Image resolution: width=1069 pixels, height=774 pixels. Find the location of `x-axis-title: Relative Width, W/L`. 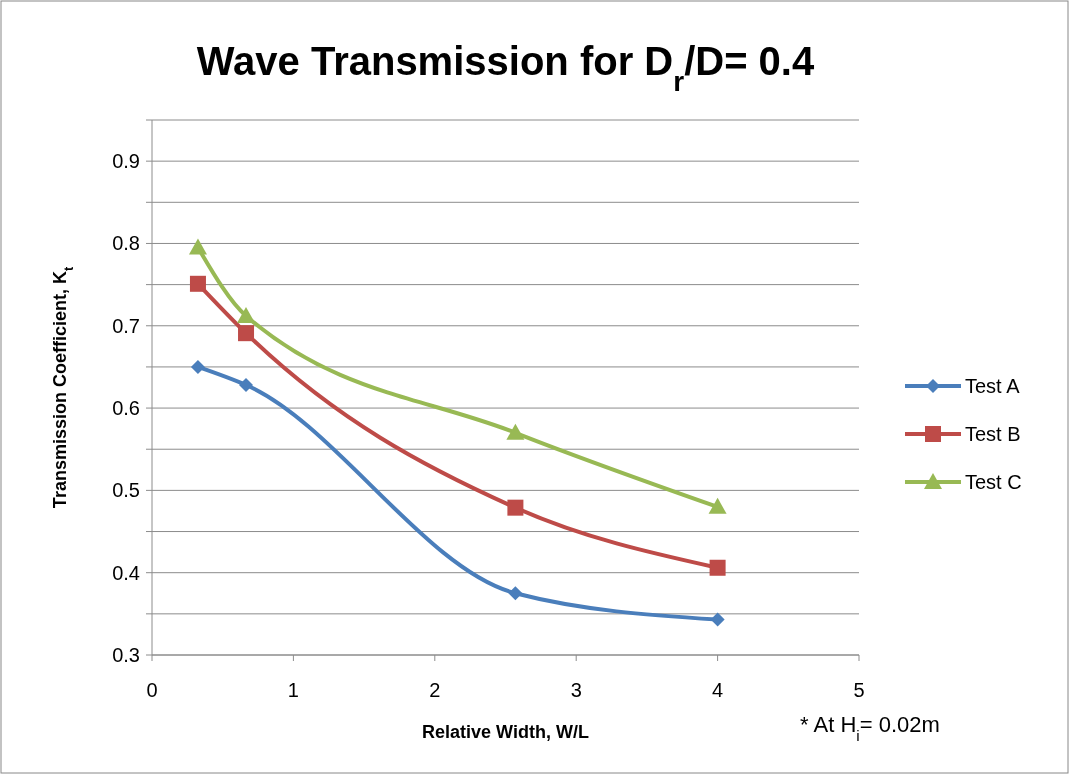

x-axis-title: Relative Width, W/L is located at coordinates (505, 732).